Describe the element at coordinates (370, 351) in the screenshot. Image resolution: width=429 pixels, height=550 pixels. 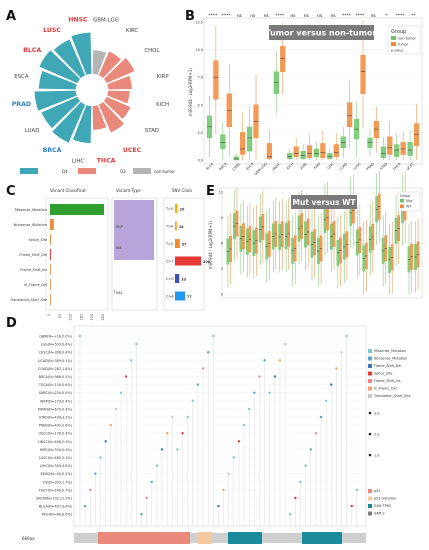
I see `legend-swatch-missense-mutation` at that location.